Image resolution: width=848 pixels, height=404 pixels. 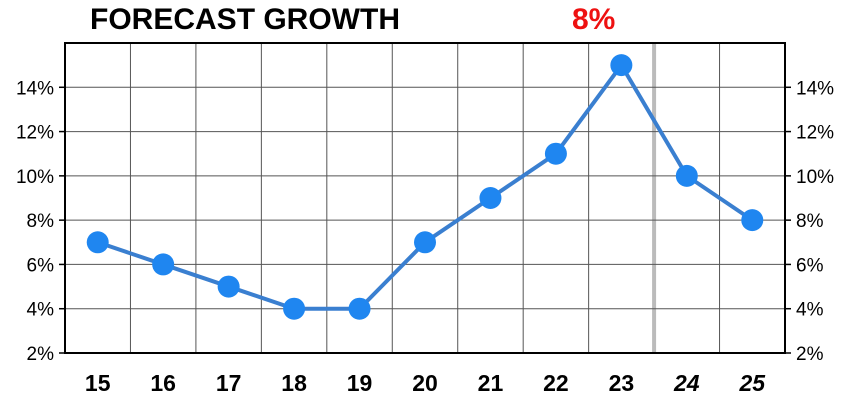 I want to click on x-tick-label: 25, so click(x=752, y=383).